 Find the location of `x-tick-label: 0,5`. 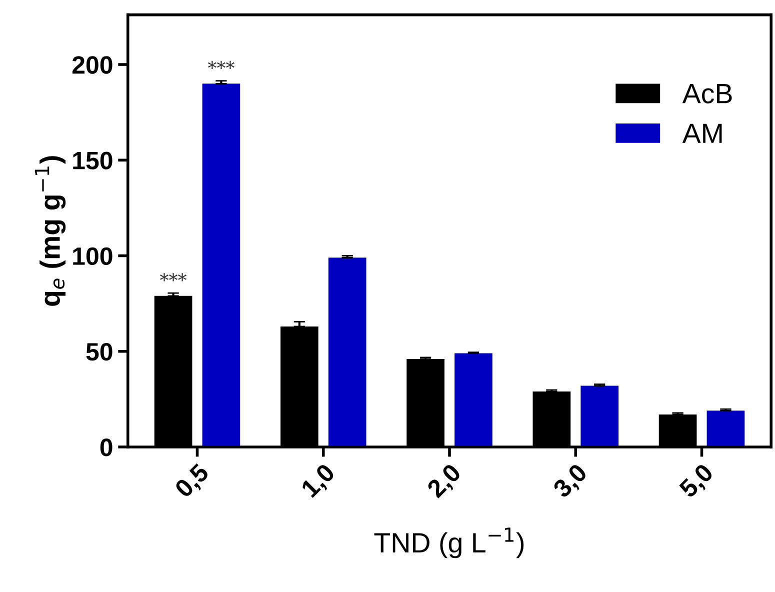

x-tick-label: 0,5 is located at coordinates (193, 481).